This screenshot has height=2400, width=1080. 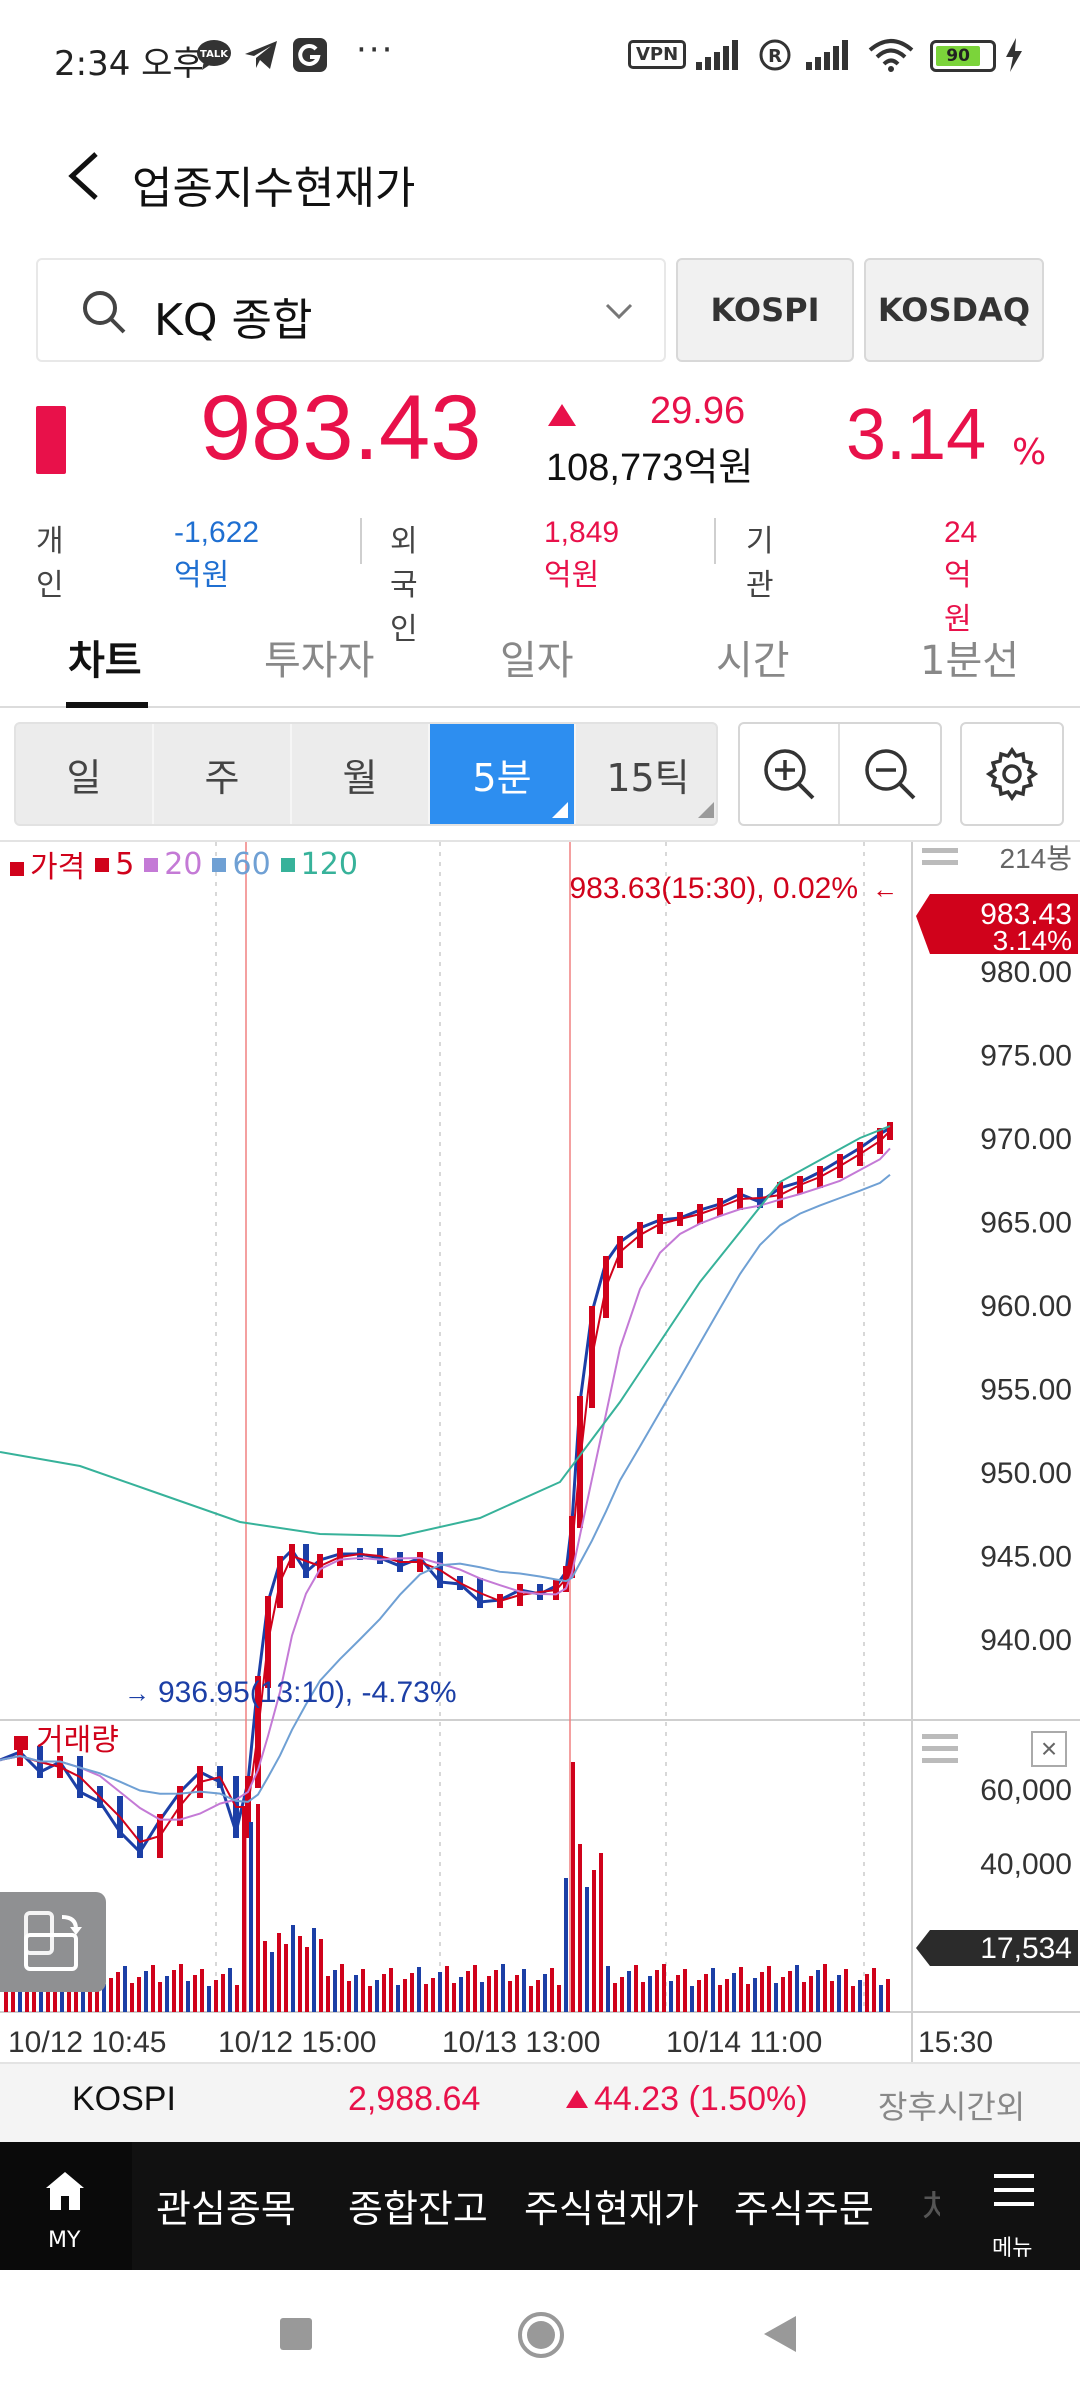 I want to click on period-month: 월, so click(x=361, y=774).